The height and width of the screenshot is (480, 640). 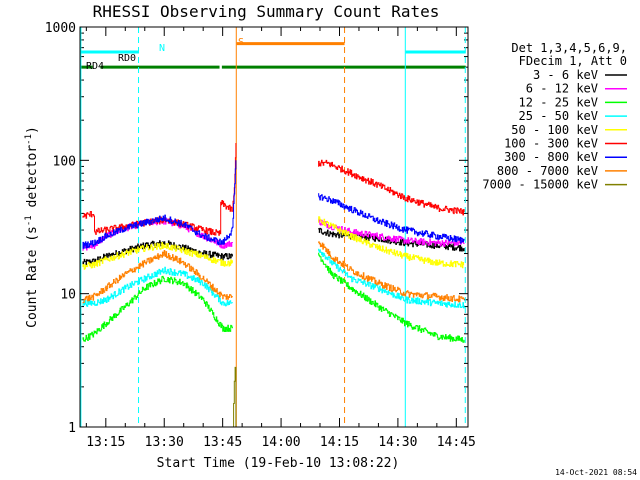 I want to click on x-tick-label: 14:45, so click(x=456, y=442).